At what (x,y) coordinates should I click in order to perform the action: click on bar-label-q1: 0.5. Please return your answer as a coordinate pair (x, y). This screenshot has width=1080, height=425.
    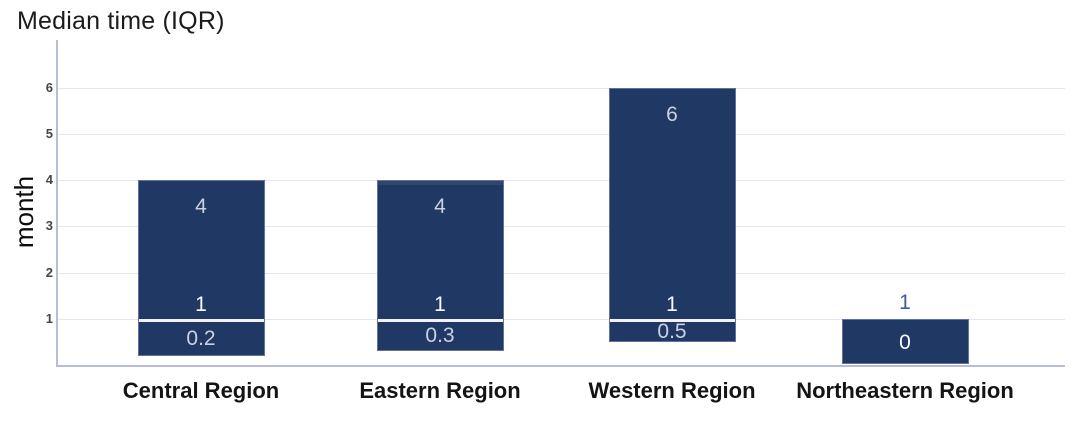
    Looking at the image, I should click on (672, 331).